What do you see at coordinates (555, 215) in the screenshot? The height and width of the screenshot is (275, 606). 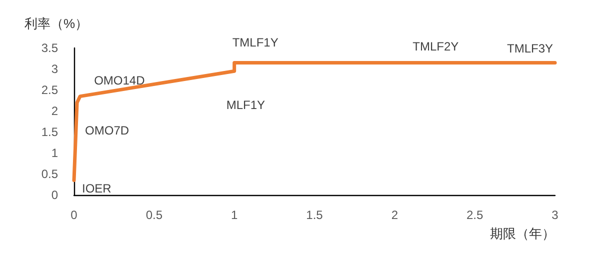 I see `x-tick-label: 3` at bounding box center [555, 215].